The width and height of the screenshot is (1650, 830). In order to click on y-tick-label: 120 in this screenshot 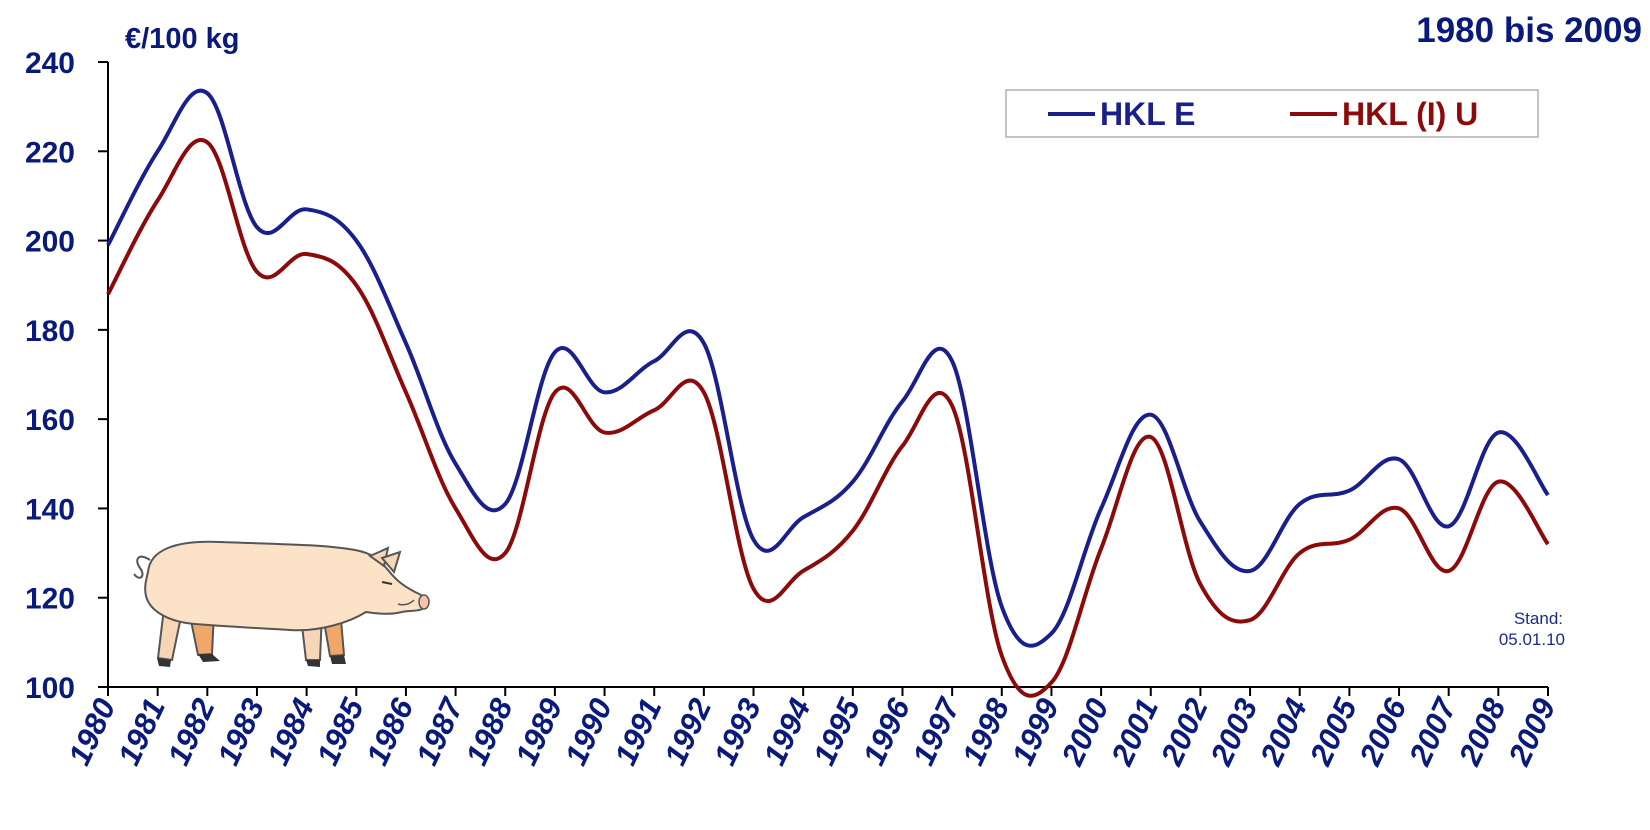, I will do `click(50, 599)`.